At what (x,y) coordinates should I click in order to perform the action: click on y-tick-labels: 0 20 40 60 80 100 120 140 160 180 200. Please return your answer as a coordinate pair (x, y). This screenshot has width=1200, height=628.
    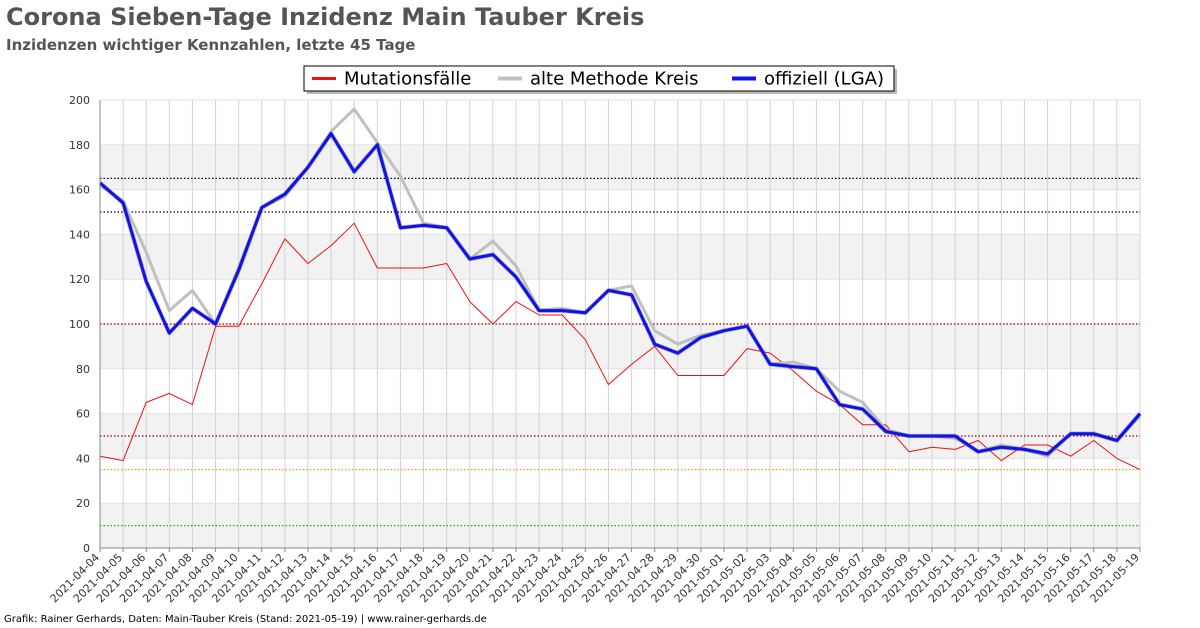
    Looking at the image, I should click on (79, 324).